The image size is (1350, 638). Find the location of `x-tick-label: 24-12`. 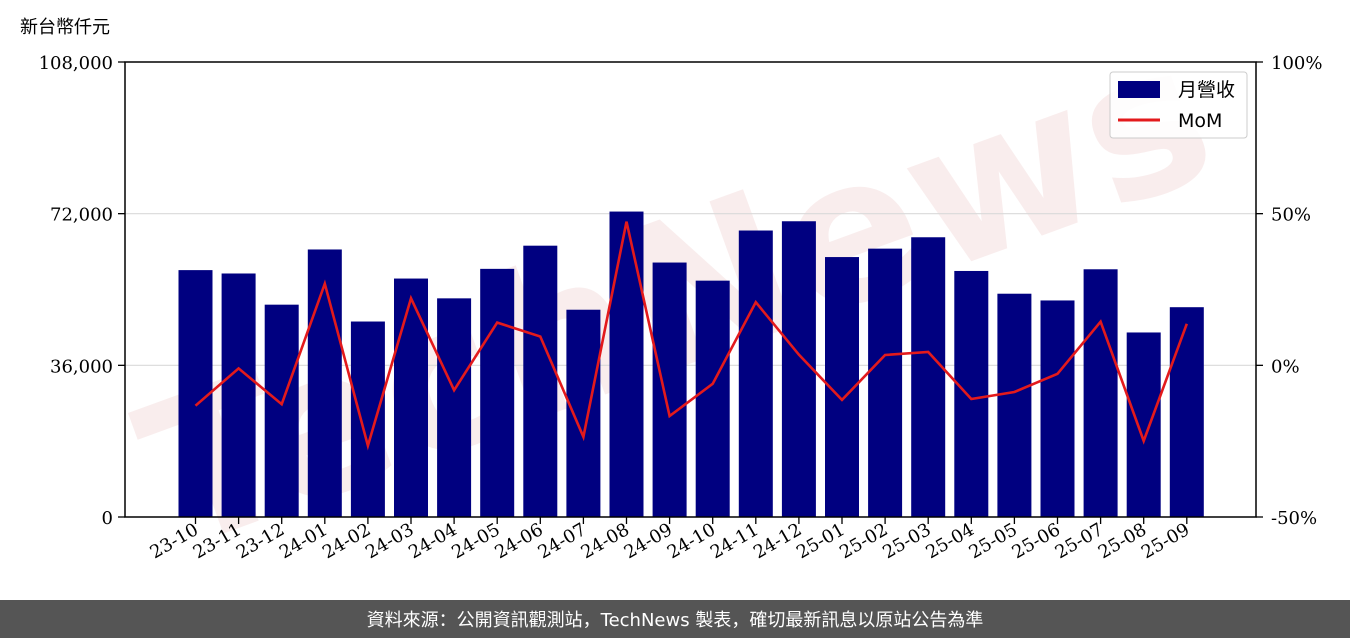

x-tick-label: 24-12 is located at coordinates (777, 541).